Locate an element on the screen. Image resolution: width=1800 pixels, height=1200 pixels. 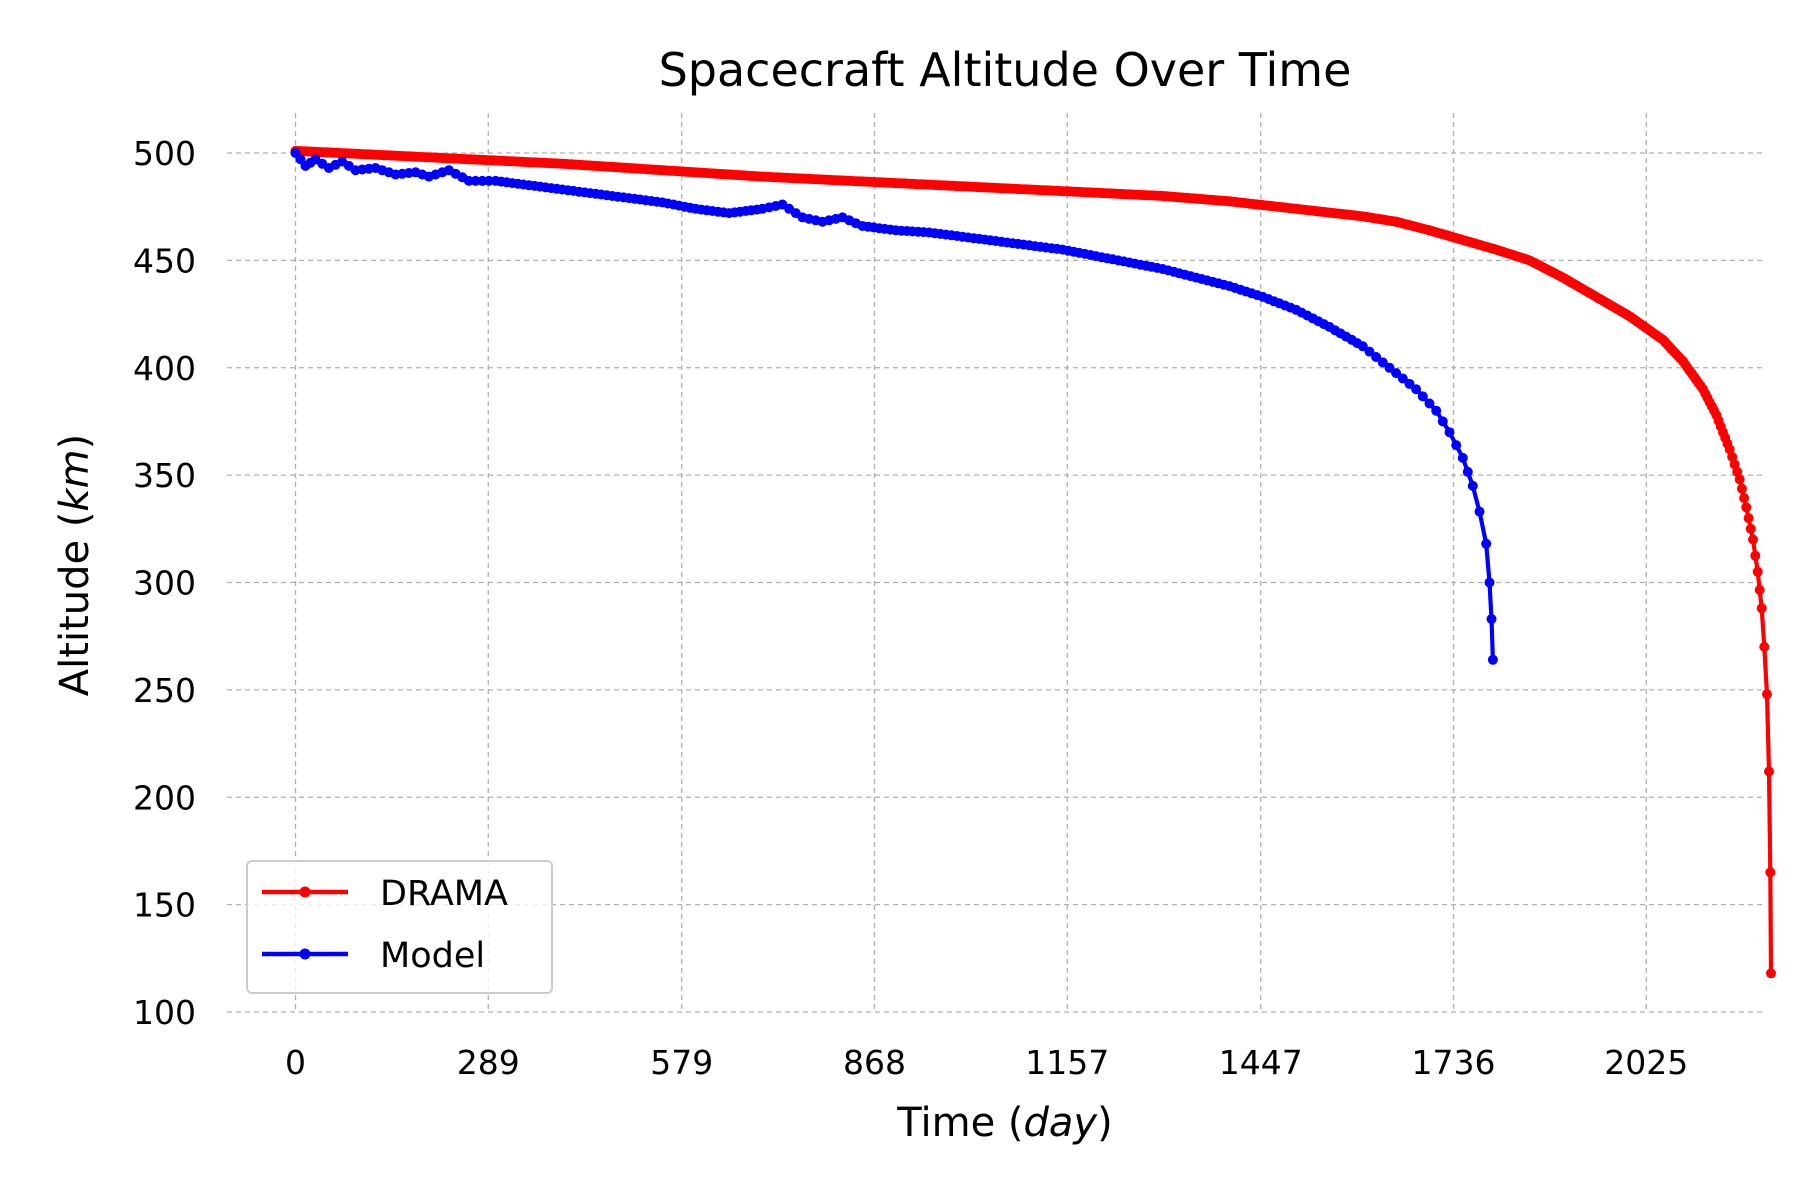
y-tick-label: 250 is located at coordinates (164, 690).